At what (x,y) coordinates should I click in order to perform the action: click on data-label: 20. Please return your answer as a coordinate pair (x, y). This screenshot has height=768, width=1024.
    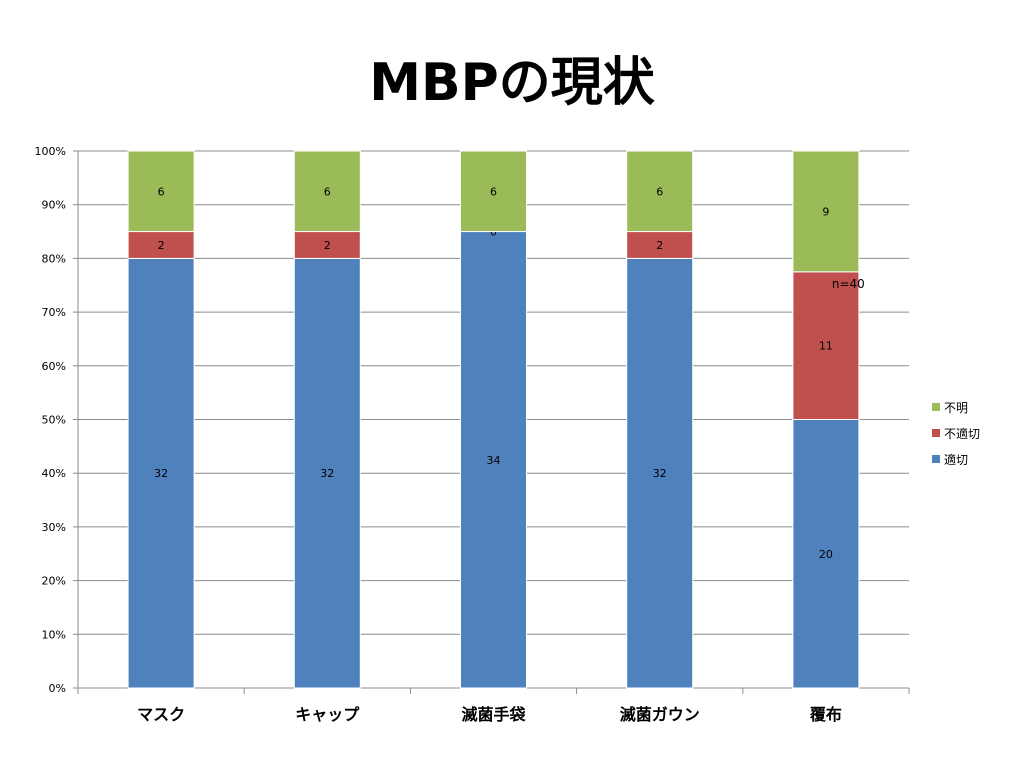
    Looking at the image, I should click on (826, 554).